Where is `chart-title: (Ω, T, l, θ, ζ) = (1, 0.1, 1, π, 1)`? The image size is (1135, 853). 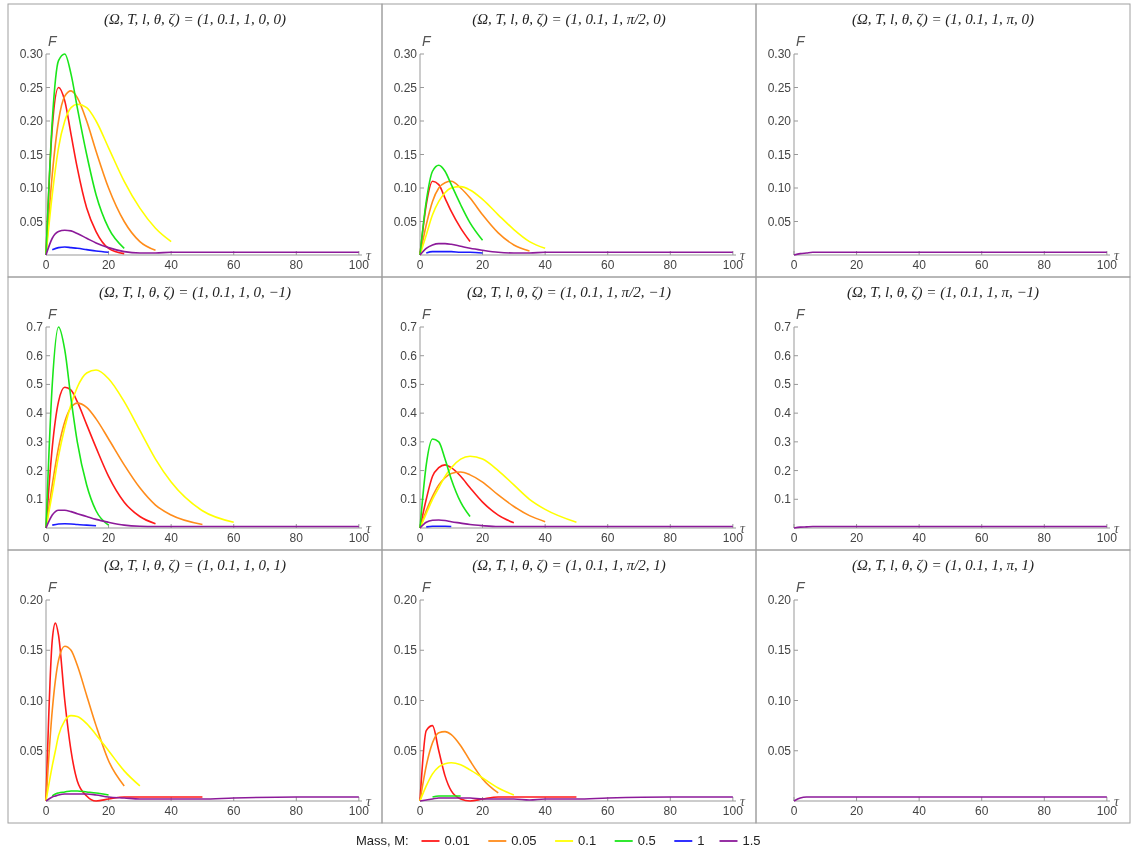 chart-title: (Ω, T, l, θ, ζ) = (1, 0.1, 1, π, 1) is located at coordinates (943, 565).